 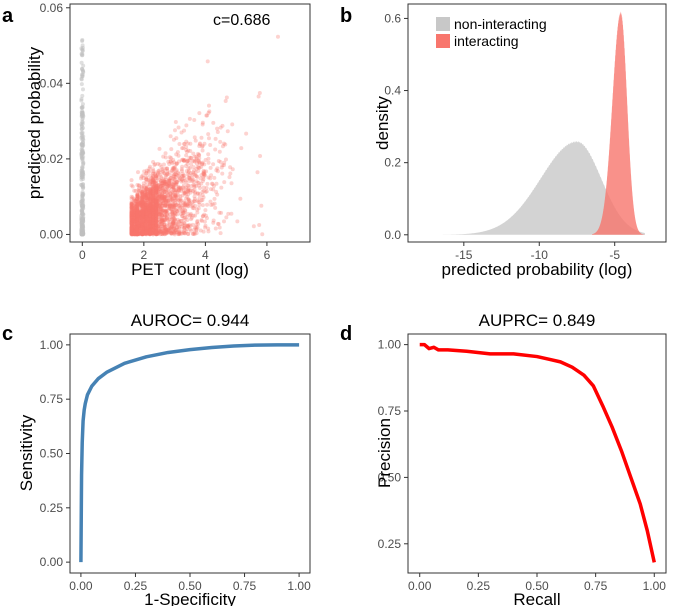 What do you see at coordinates (614, 255) in the screenshot?
I see `x-tick-label: -5` at bounding box center [614, 255].